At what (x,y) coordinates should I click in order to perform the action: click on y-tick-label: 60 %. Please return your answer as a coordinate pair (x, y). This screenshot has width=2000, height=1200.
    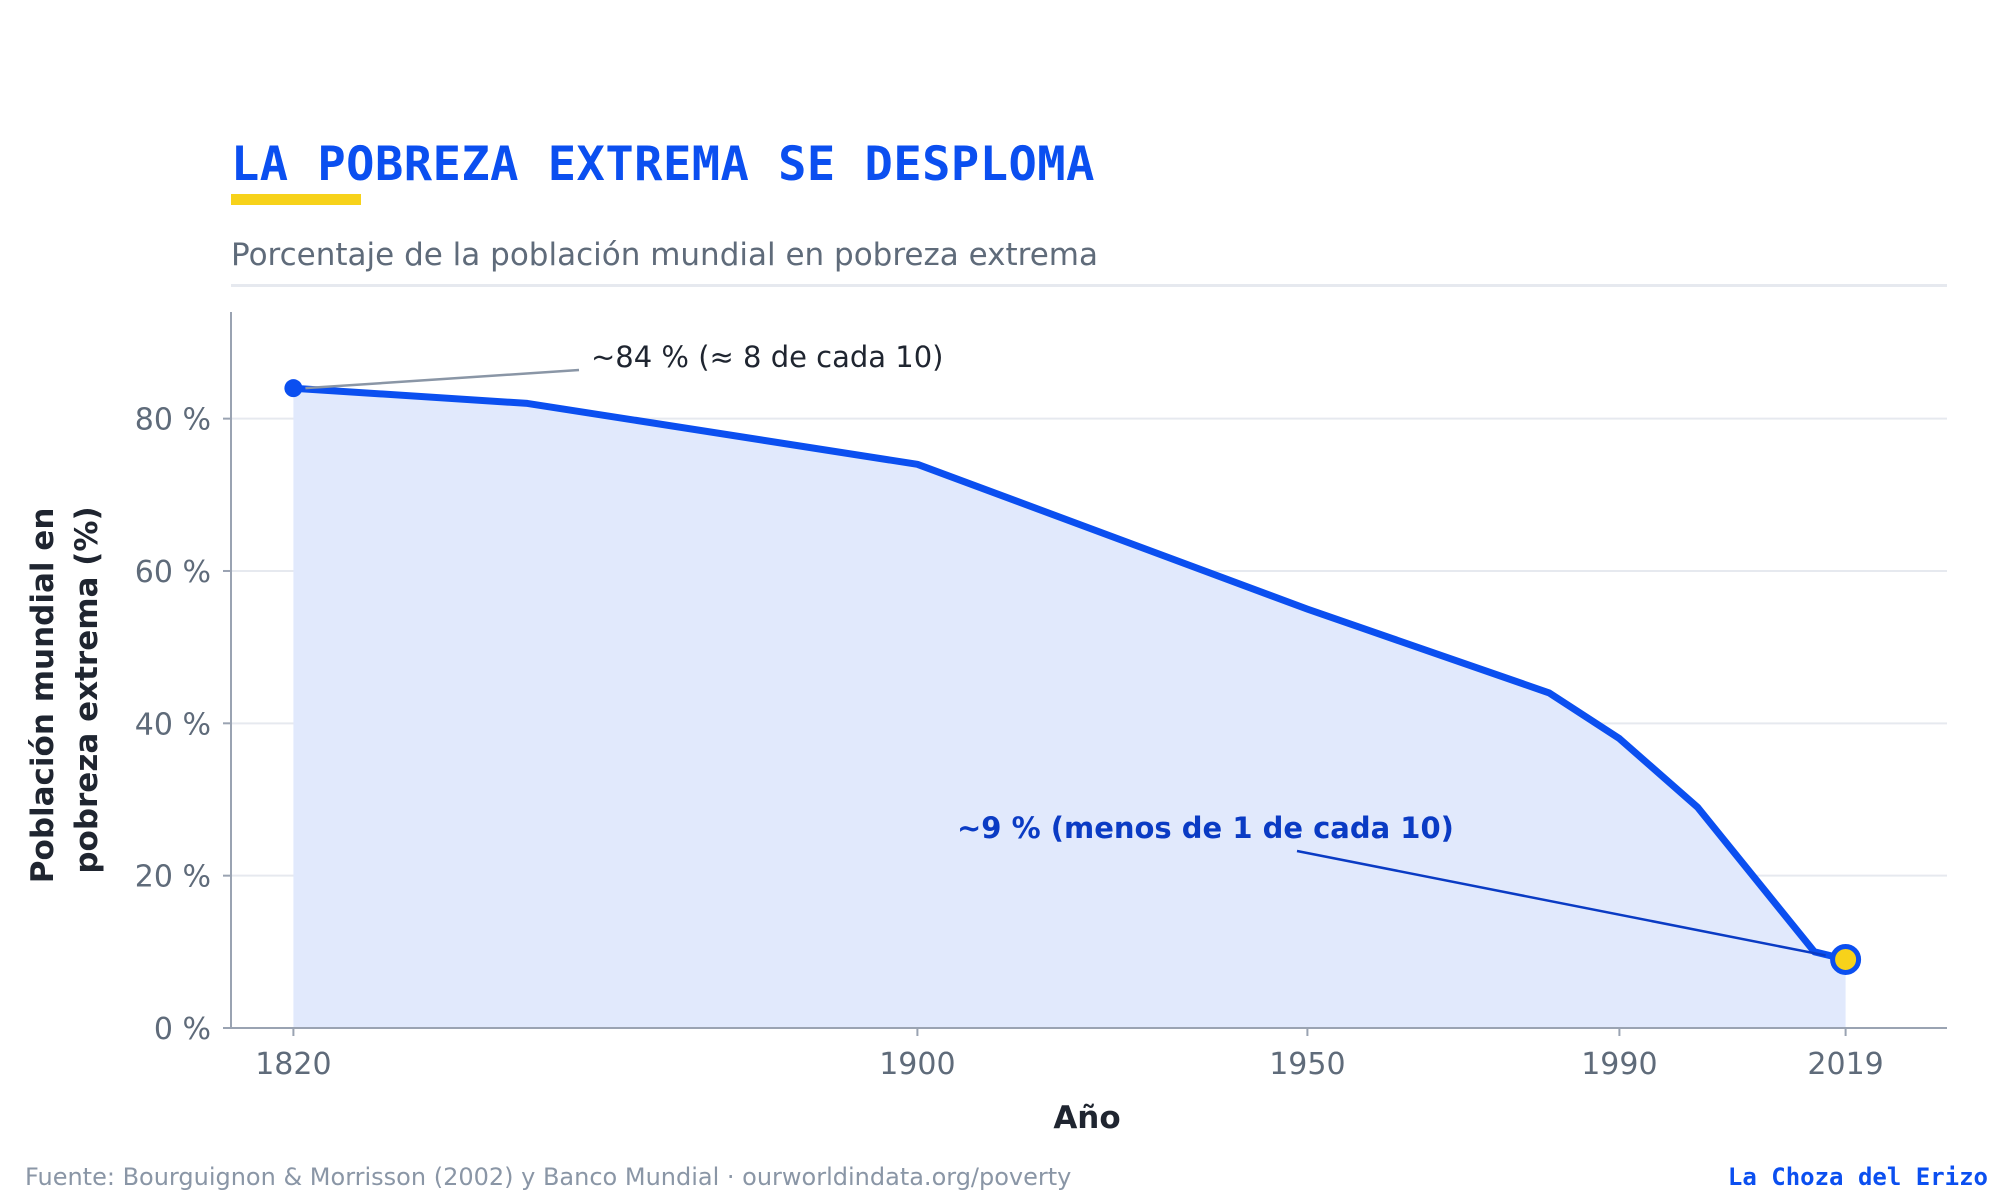
    Looking at the image, I should click on (173, 572).